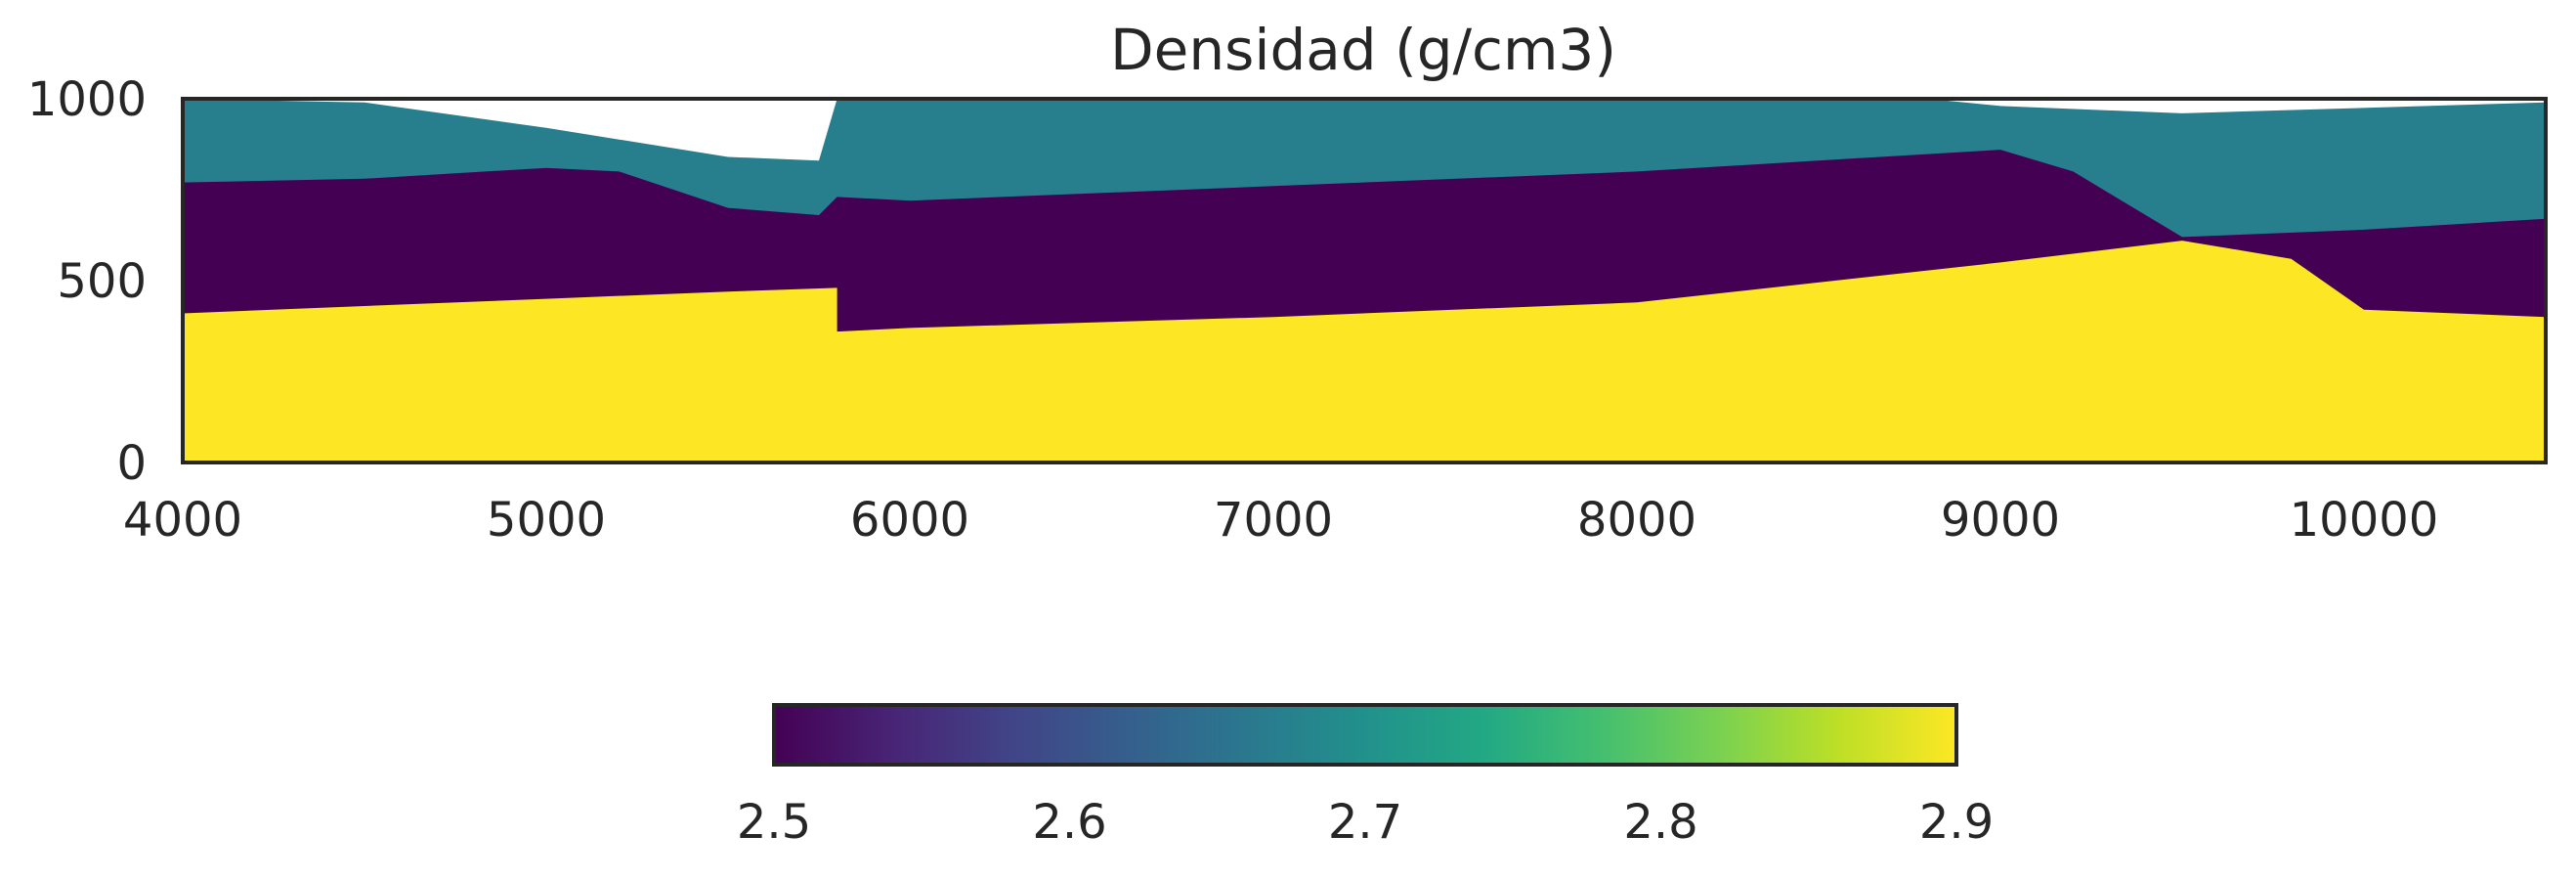 The image size is (2576, 880). Describe the element at coordinates (1363, 50) in the screenshot. I see `chart-title: Densidad (g/cm3)` at that location.